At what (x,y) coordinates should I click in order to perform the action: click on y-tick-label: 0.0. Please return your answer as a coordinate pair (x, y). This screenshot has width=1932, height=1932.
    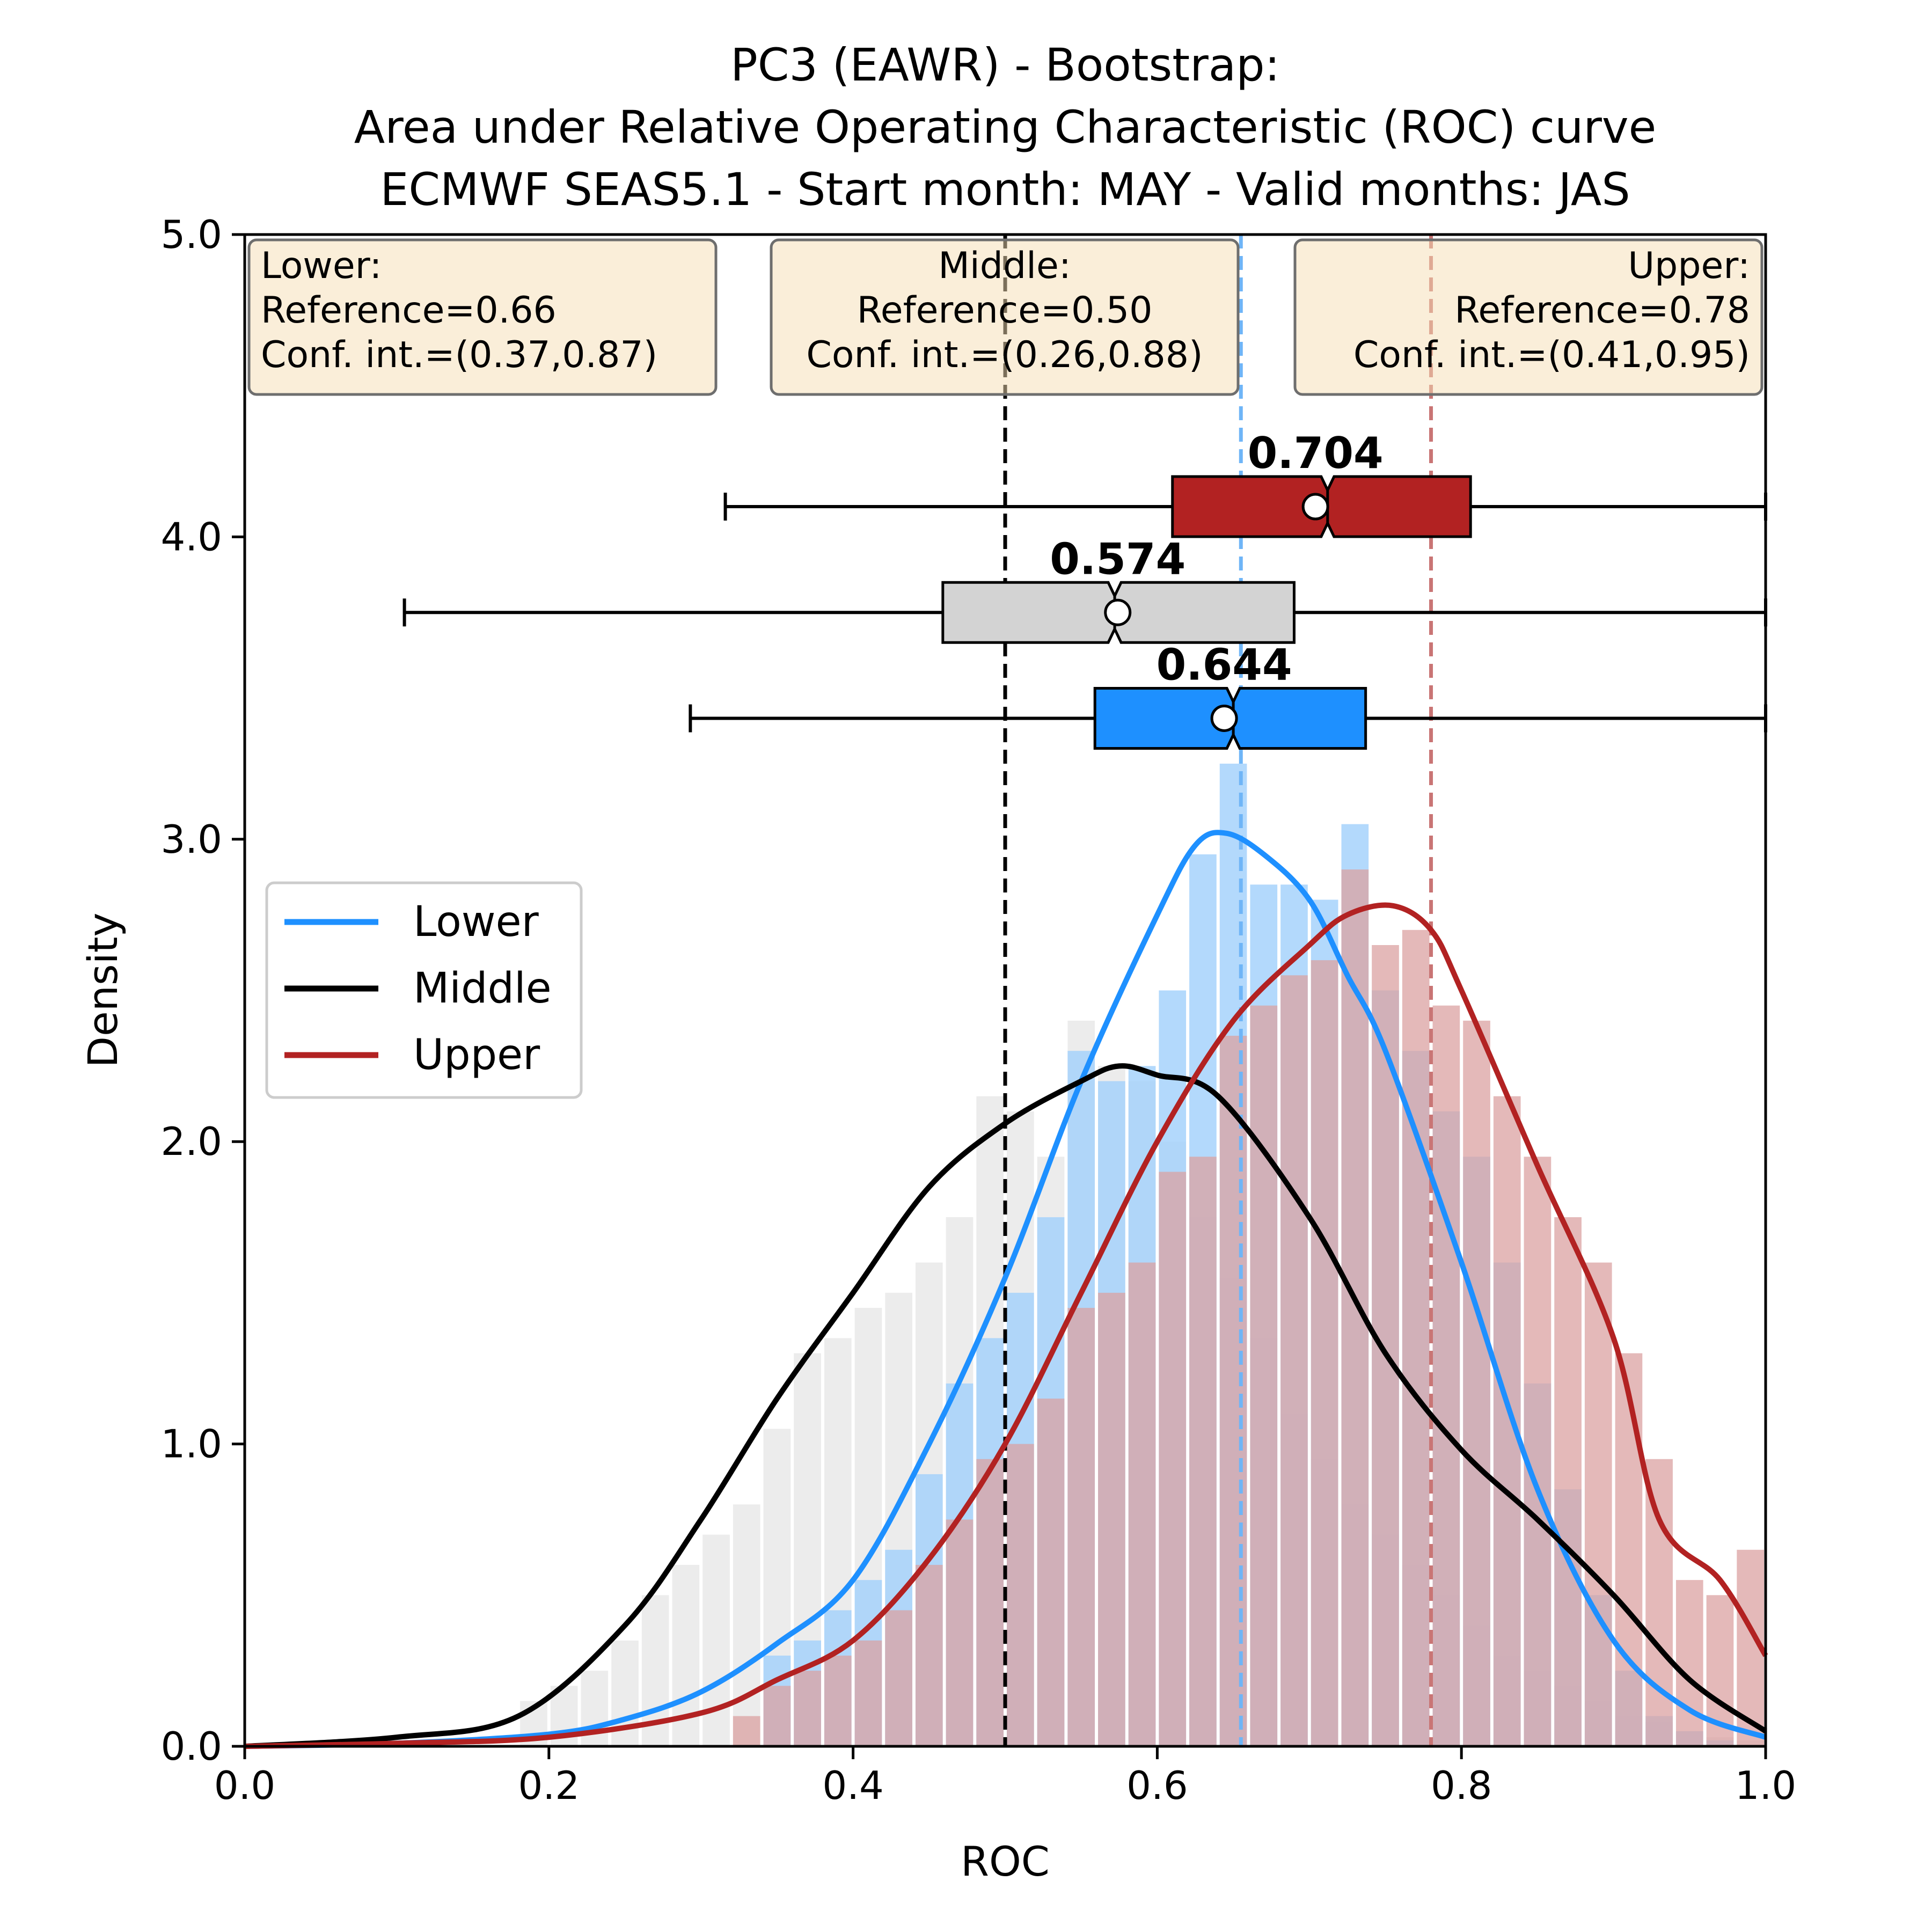
    Looking at the image, I should click on (191, 1746).